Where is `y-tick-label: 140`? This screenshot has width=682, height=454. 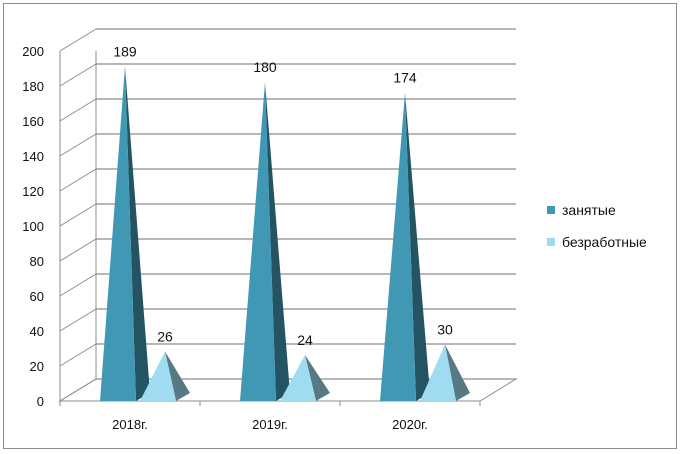
y-tick-label: 140 is located at coordinates (33, 156).